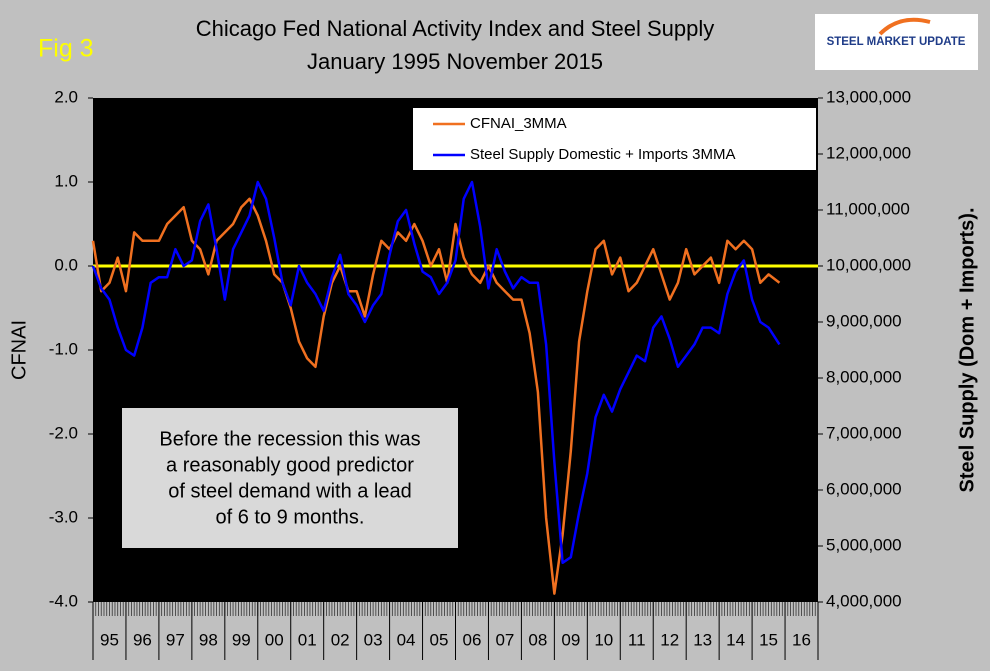 The width and height of the screenshot is (990, 671). What do you see at coordinates (290, 478) in the screenshot?
I see `annotation-box` at bounding box center [290, 478].